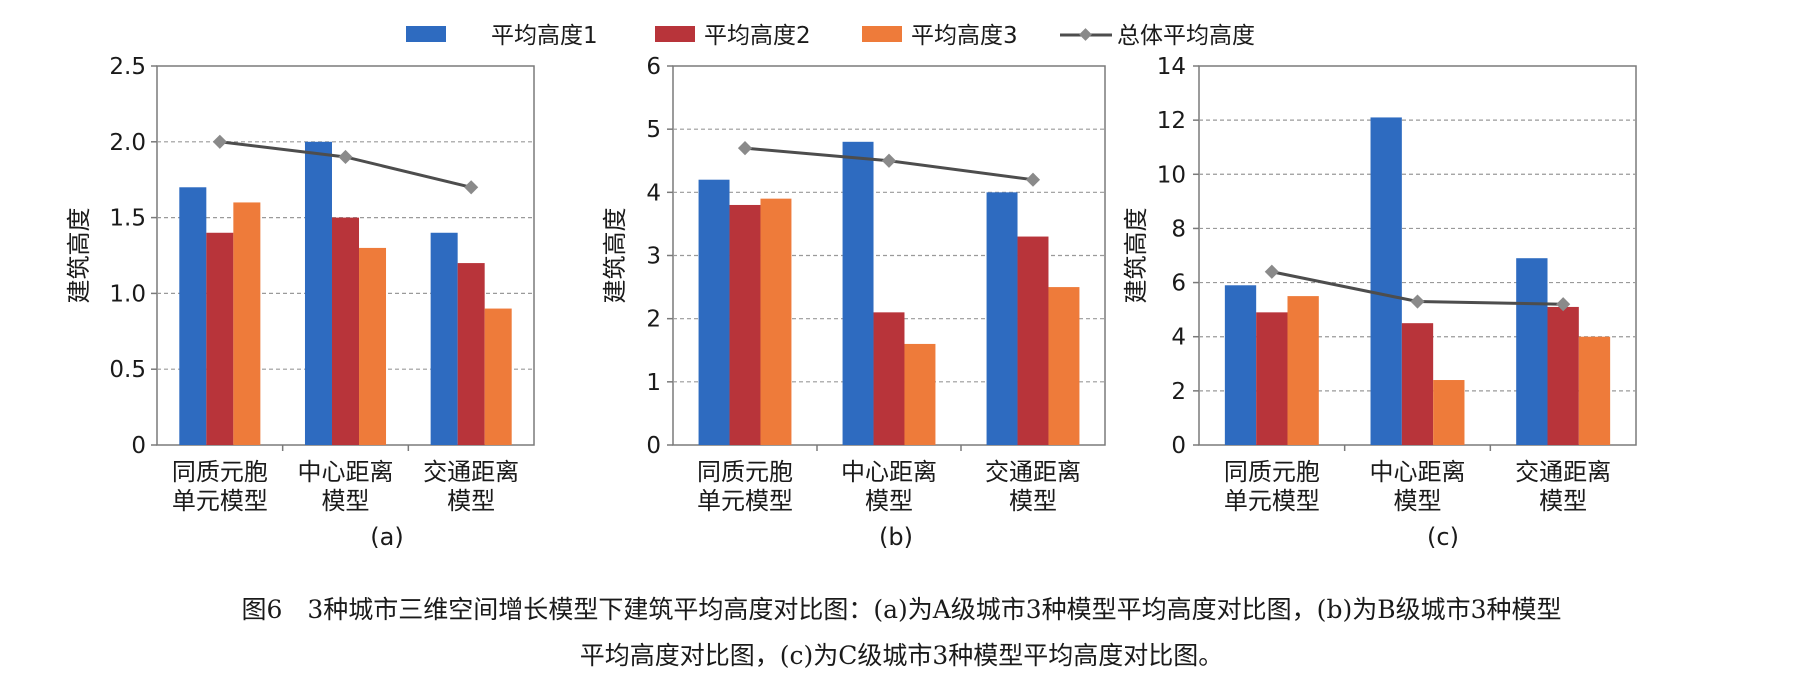 This screenshot has width=1803, height=685. What do you see at coordinates (1171, 121) in the screenshot?
I see `y-tick-label: 12` at bounding box center [1171, 121].